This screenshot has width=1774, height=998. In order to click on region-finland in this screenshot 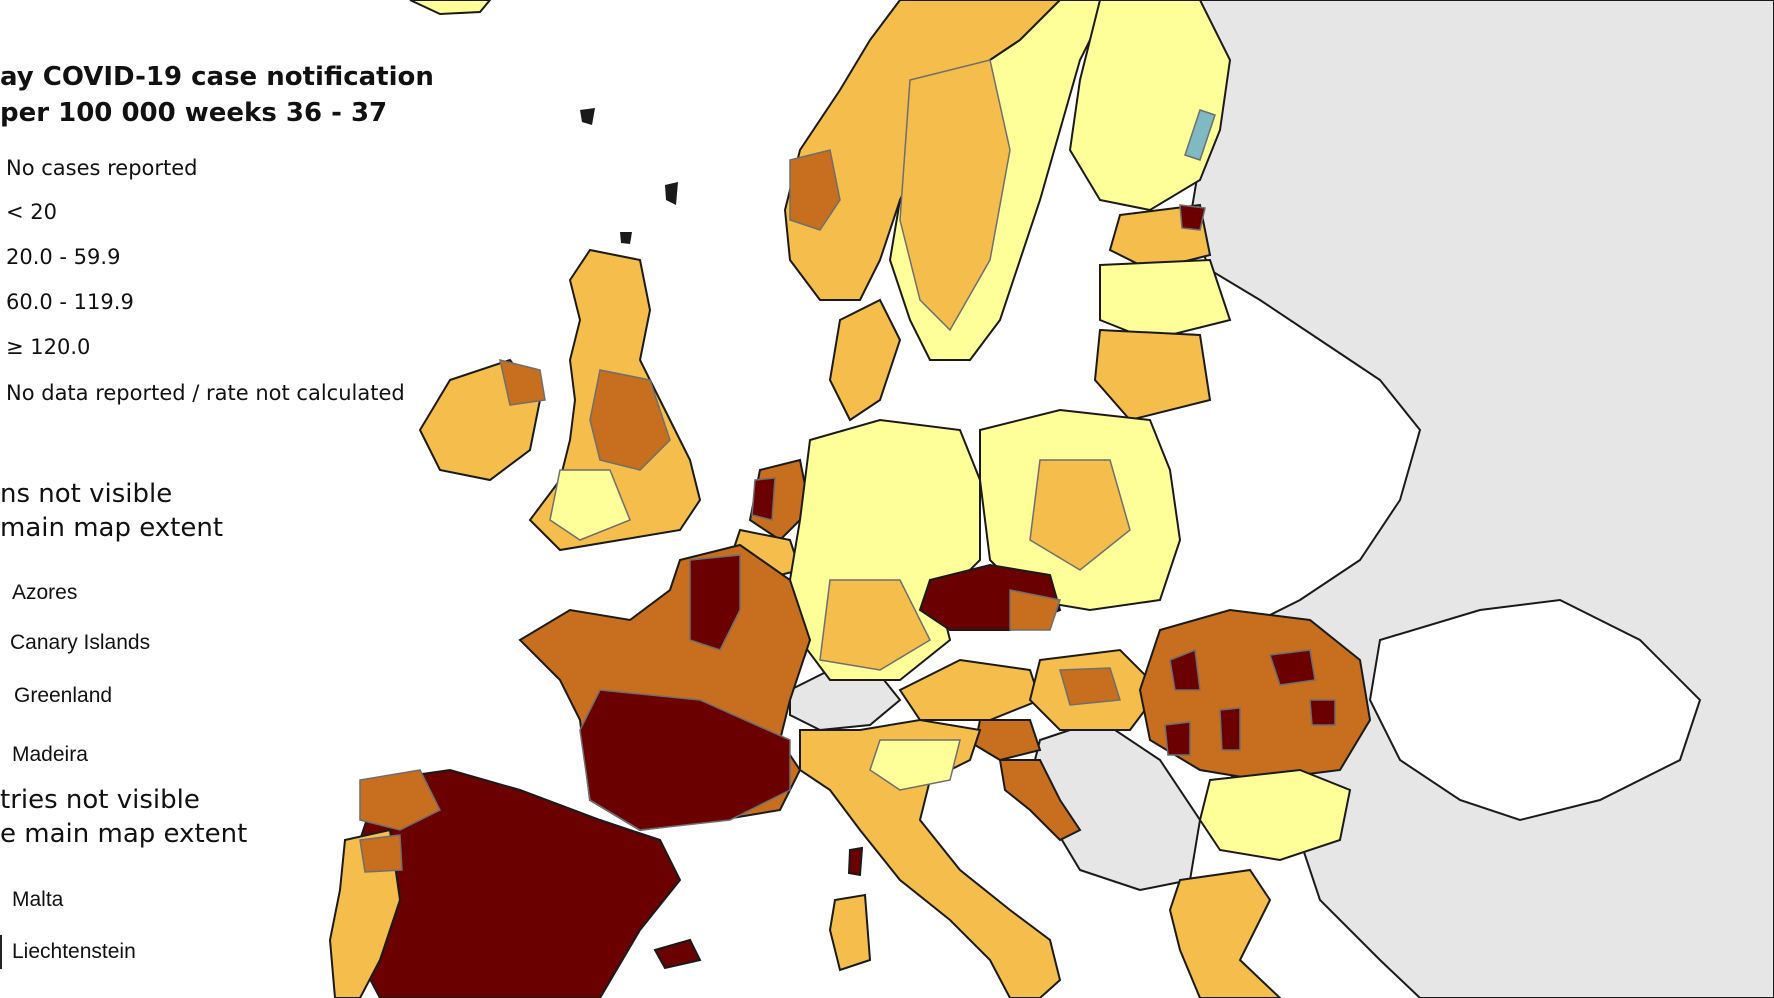, I will do `click(1150, 106)`.